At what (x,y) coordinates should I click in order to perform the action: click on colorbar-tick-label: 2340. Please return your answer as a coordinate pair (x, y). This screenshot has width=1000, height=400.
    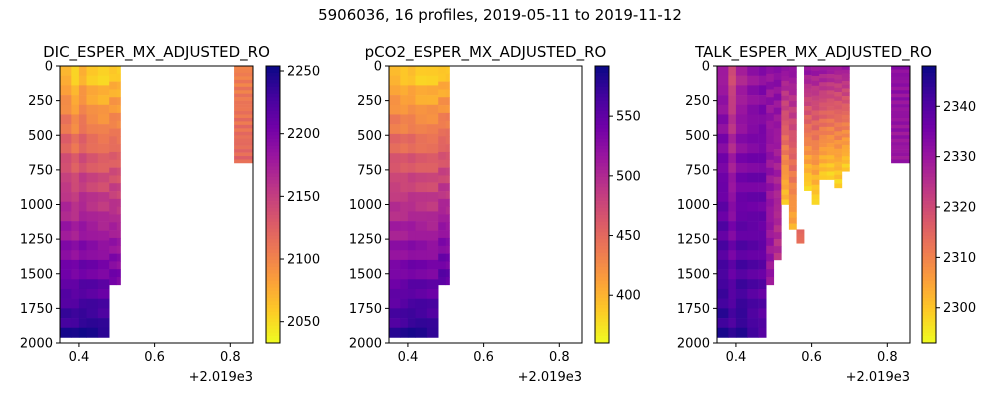
    Looking at the image, I should click on (959, 107).